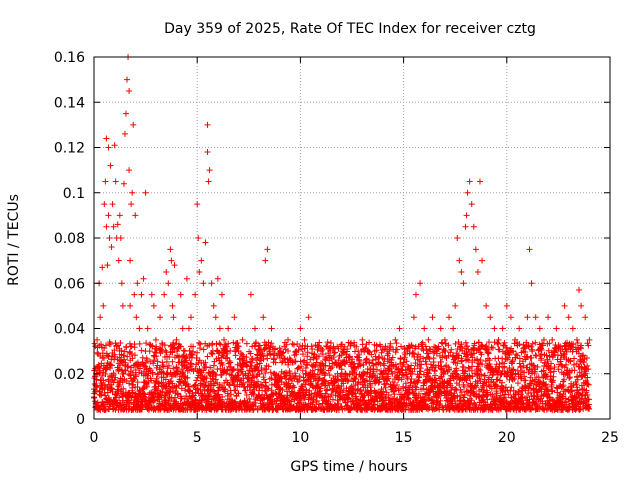 This screenshot has height=480, width=640. What do you see at coordinates (610, 438) in the screenshot?
I see `x-tick-label: 25` at bounding box center [610, 438].